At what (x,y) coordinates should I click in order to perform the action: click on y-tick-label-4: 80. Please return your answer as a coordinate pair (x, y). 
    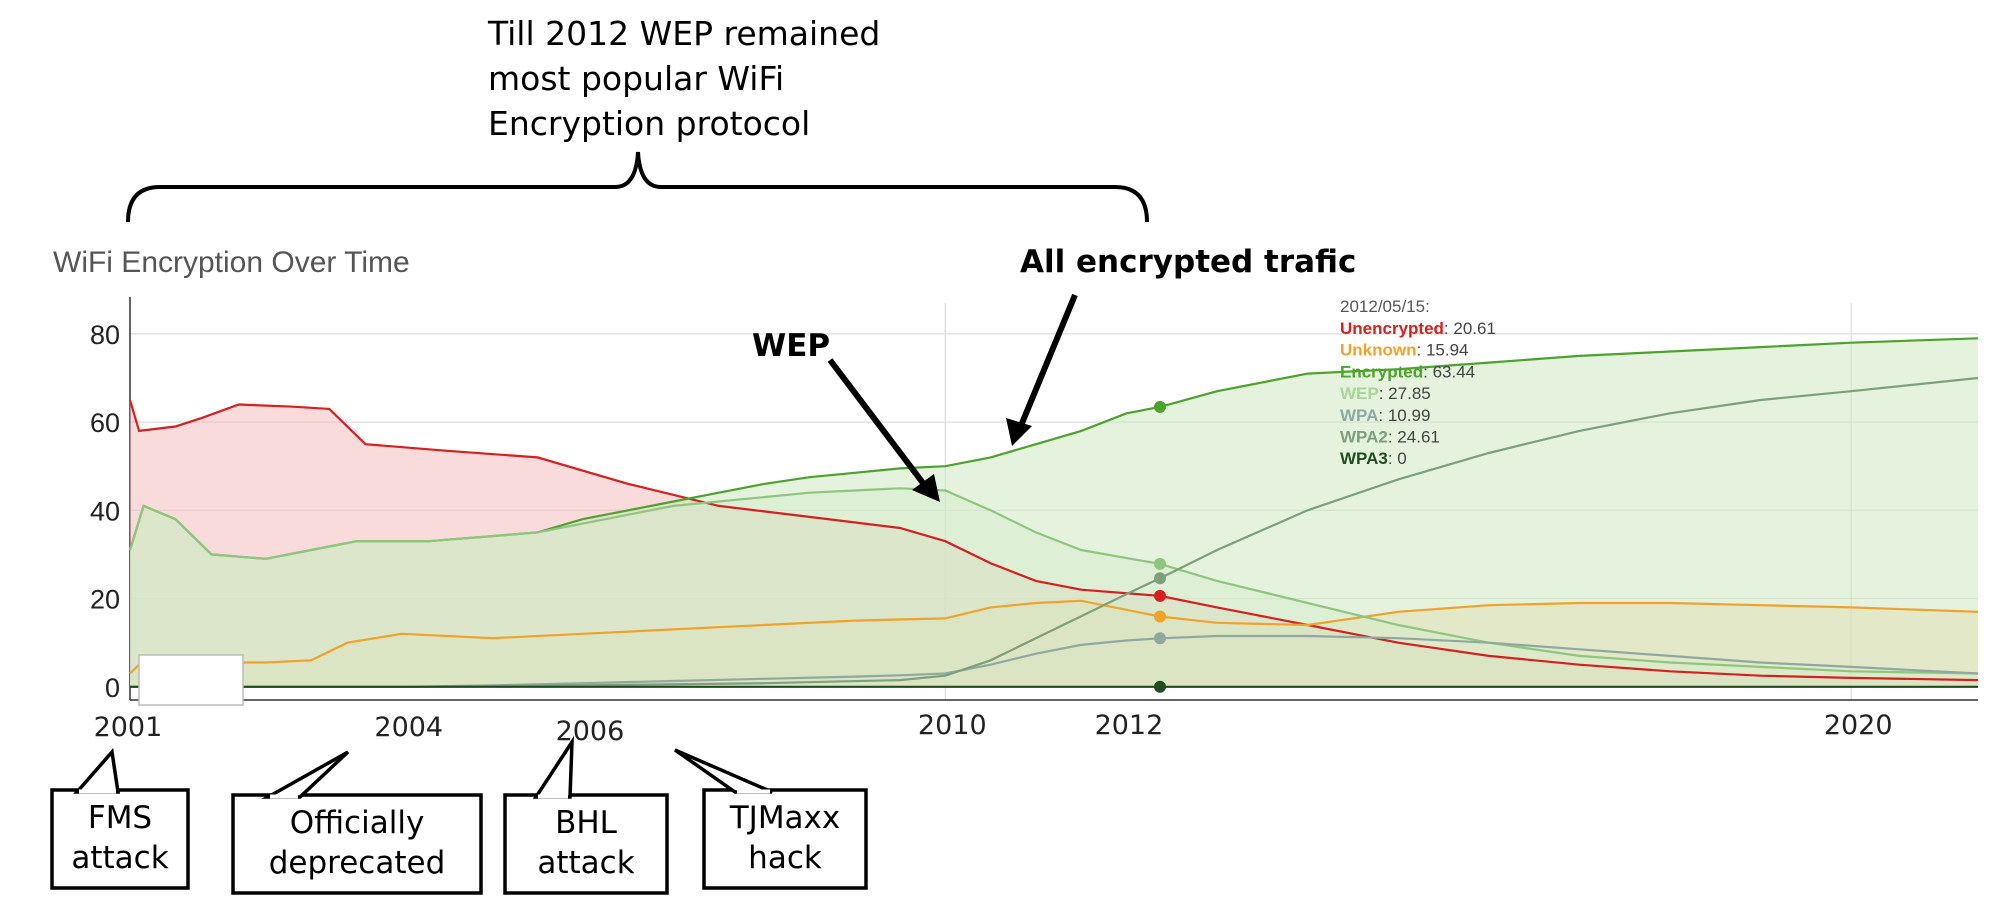
    Looking at the image, I should click on (105, 335).